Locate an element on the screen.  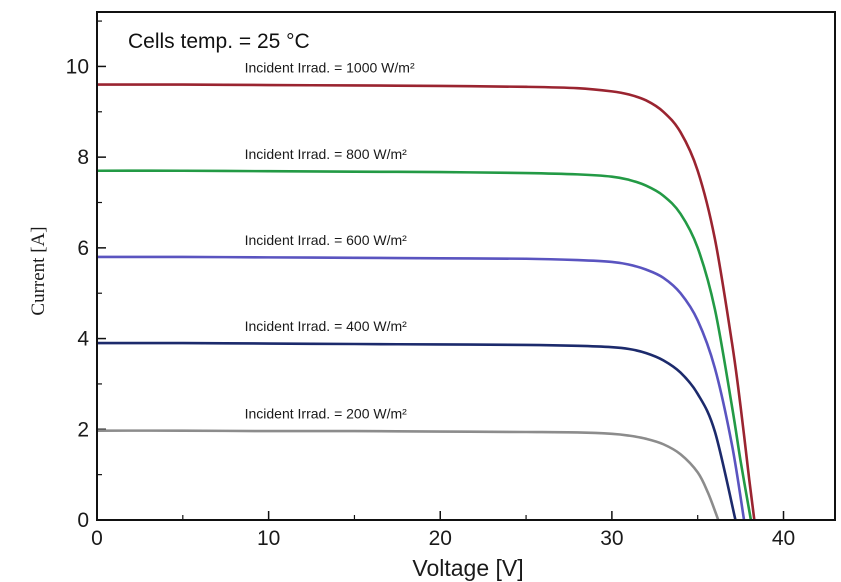
y-axis-label: Current [A] is located at coordinates (38, 270).